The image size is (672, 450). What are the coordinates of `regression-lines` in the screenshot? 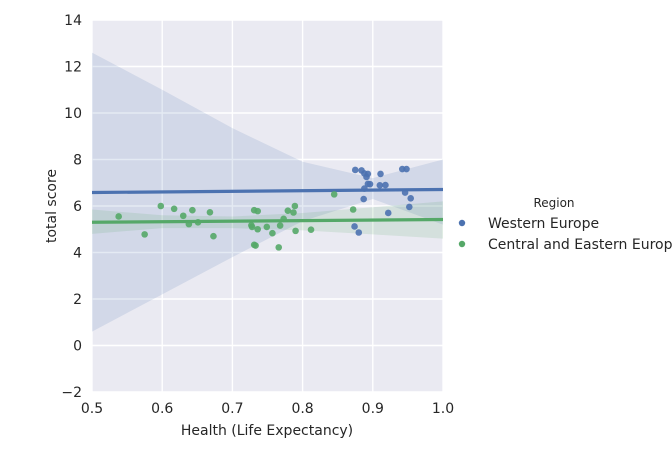 It's located at (267, 205).